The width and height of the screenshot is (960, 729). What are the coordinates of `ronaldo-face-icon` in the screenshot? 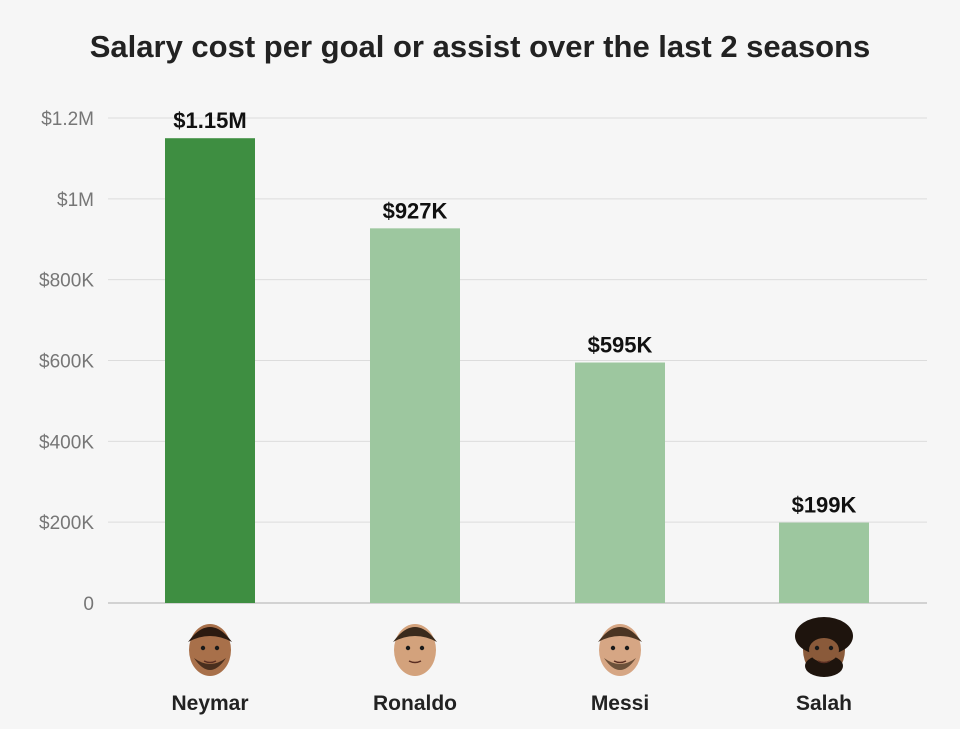 It's located at (415, 650).